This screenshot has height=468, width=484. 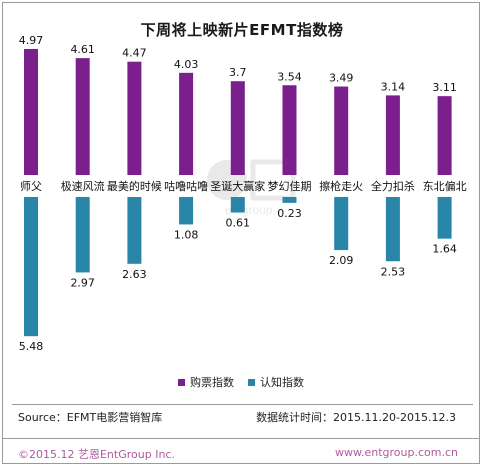 I want to click on data-label-purchase: 3.11, so click(x=444, y=87).